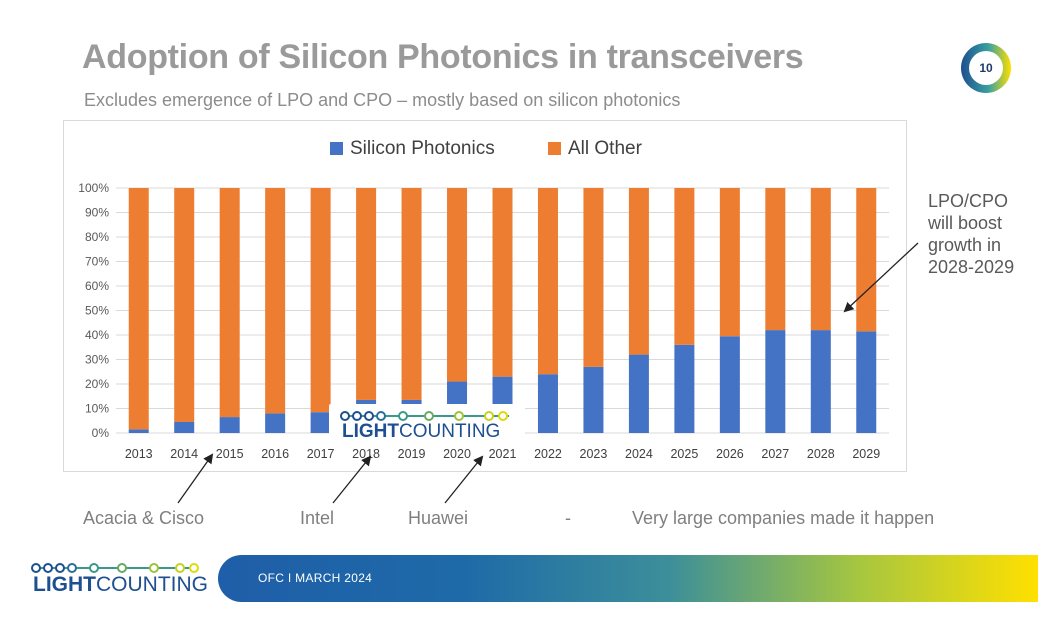 The width and height of the screenshot is (1038, 620). Describe the element at coordinates (139, 454) in the screenshot. I see `x-tick-label: 2013` at that location.